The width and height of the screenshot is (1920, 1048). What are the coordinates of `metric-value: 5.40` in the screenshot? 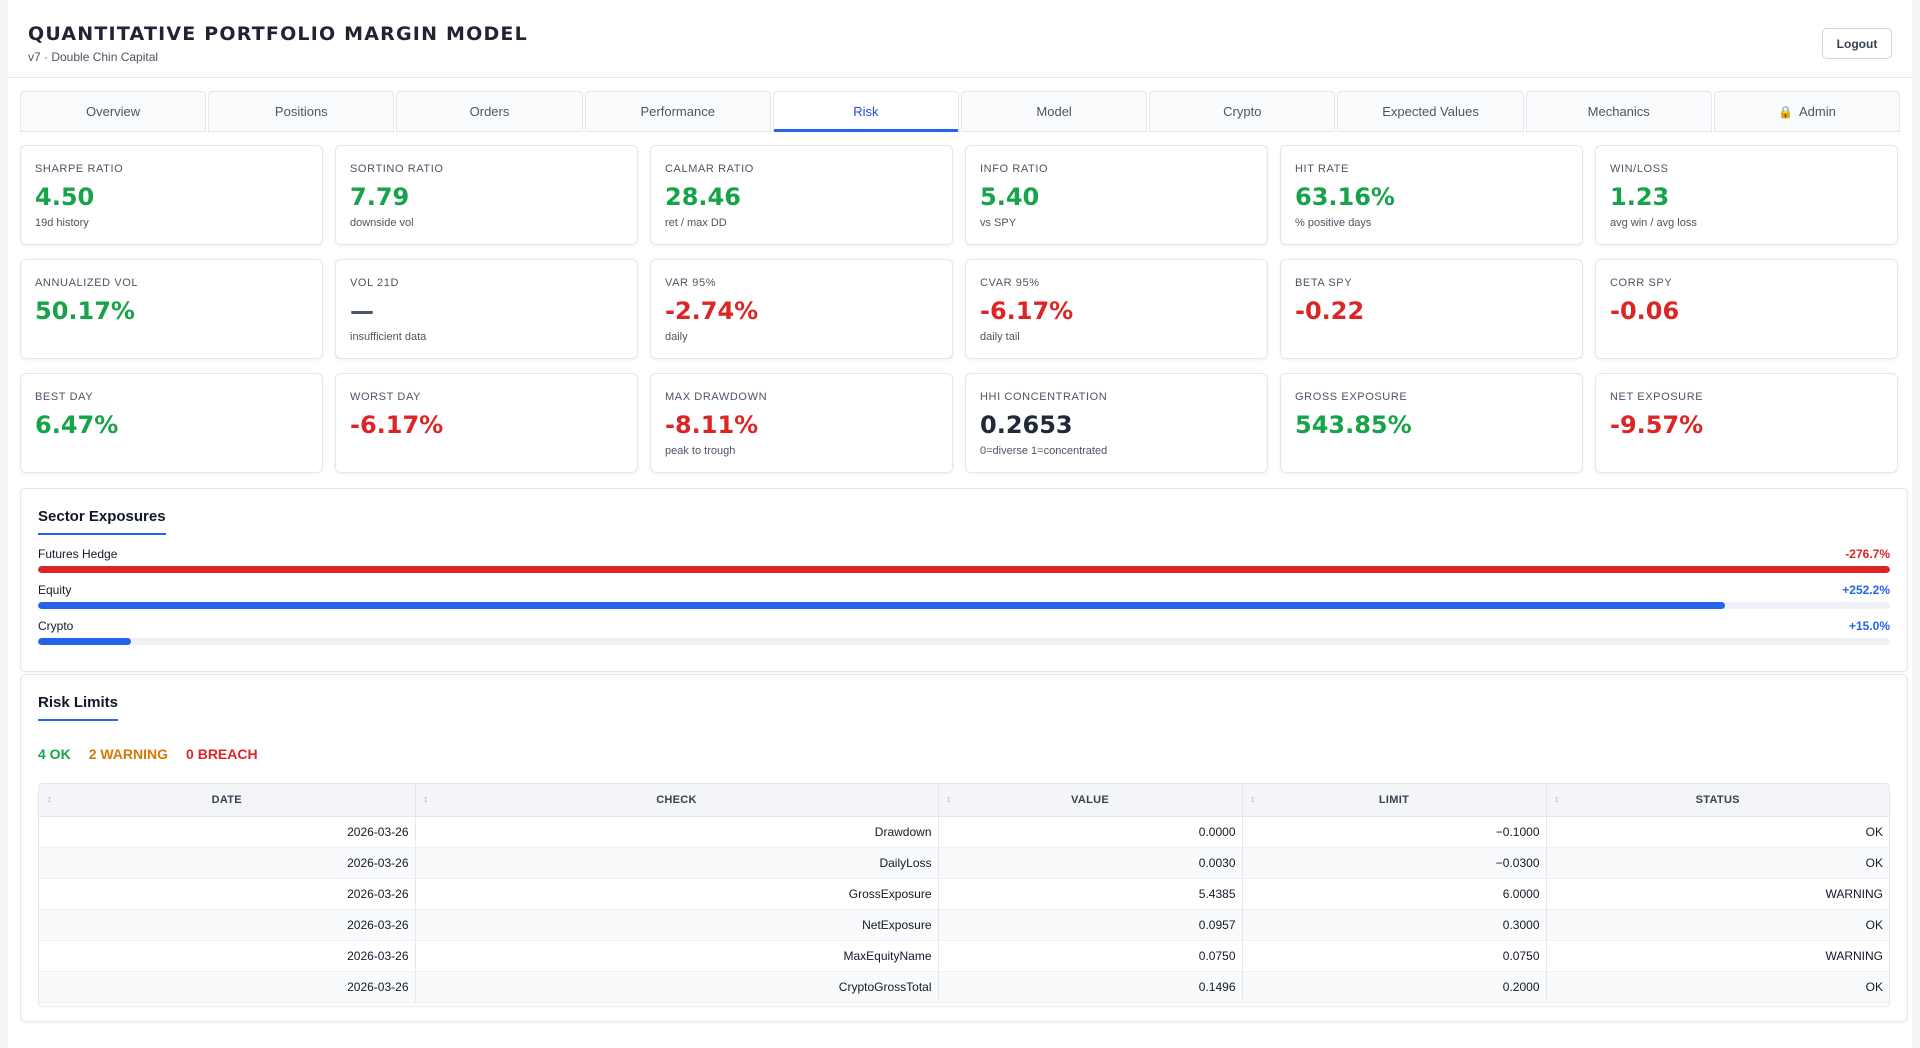 It's located at (1010, 197).